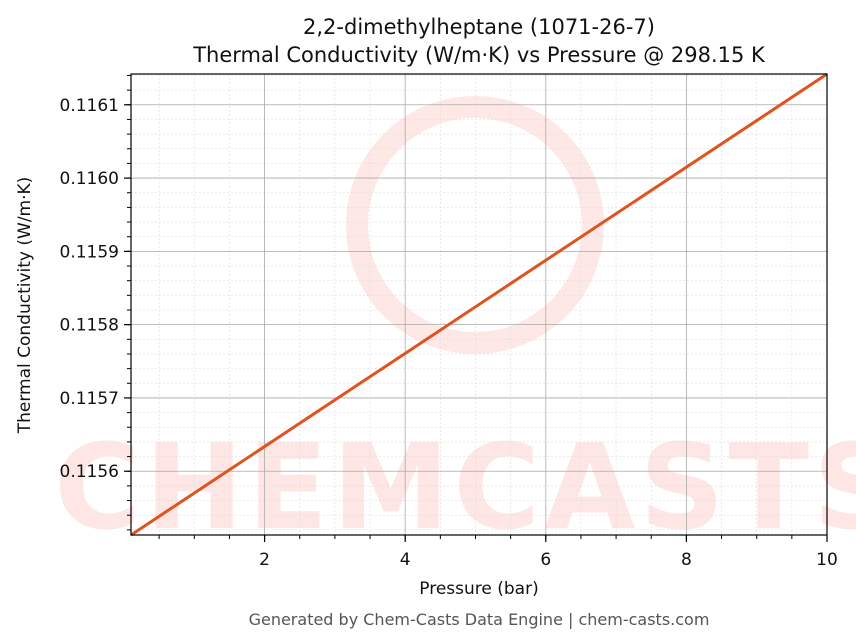  I want to click on chart-title: 2,2-dimethylheptane (1071-26-7), so click(479, 27).